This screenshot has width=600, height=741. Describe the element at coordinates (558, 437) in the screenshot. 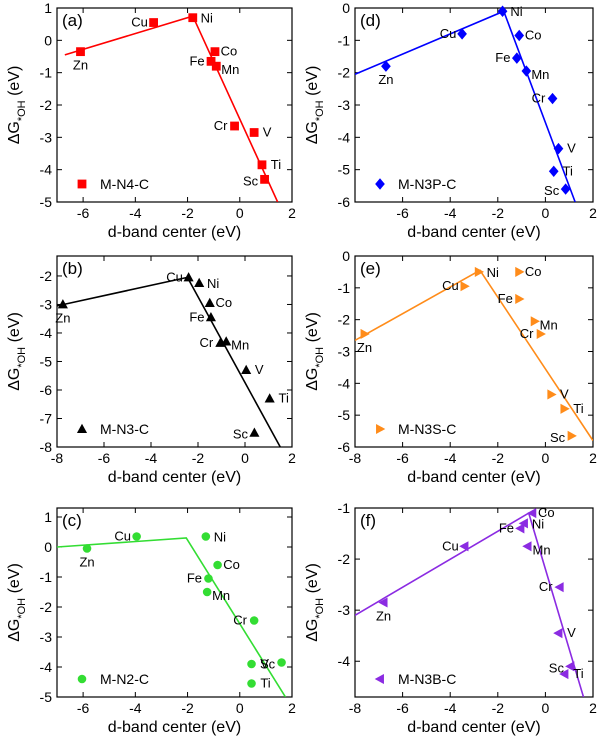

I see `point-label: Sc` at that location.